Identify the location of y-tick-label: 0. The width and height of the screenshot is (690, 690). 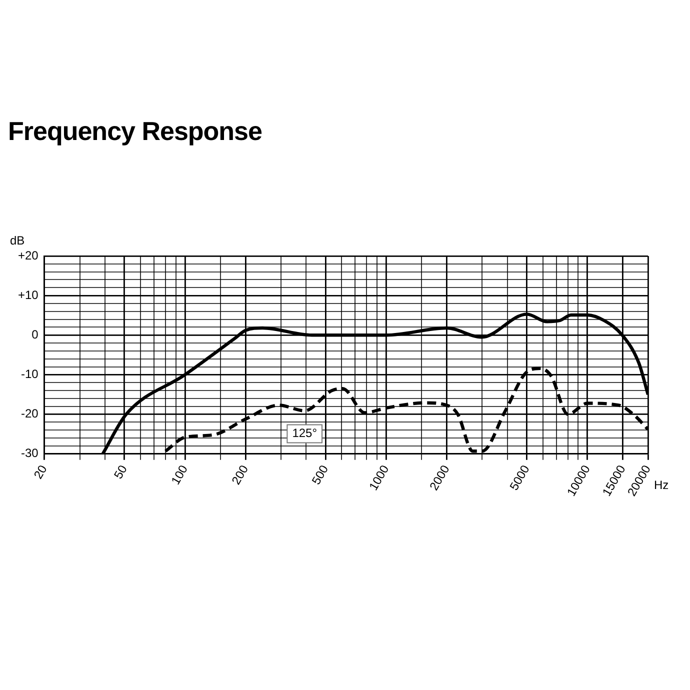
(35, 334).